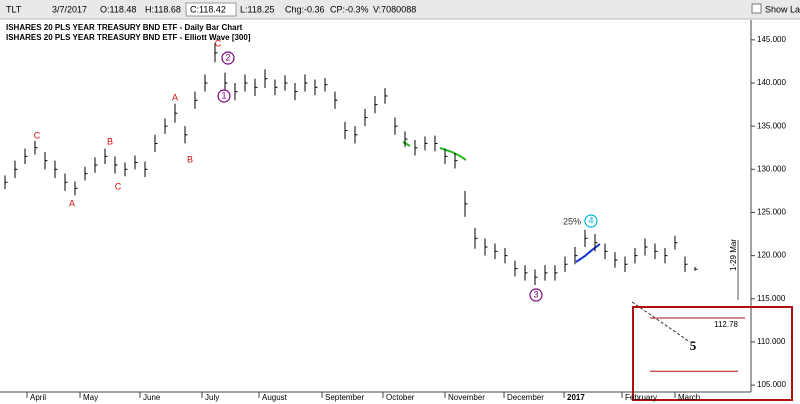  Describe the element at coordinates (525, 397) in the screenshot. I see `x-tick-label: December` at that location.